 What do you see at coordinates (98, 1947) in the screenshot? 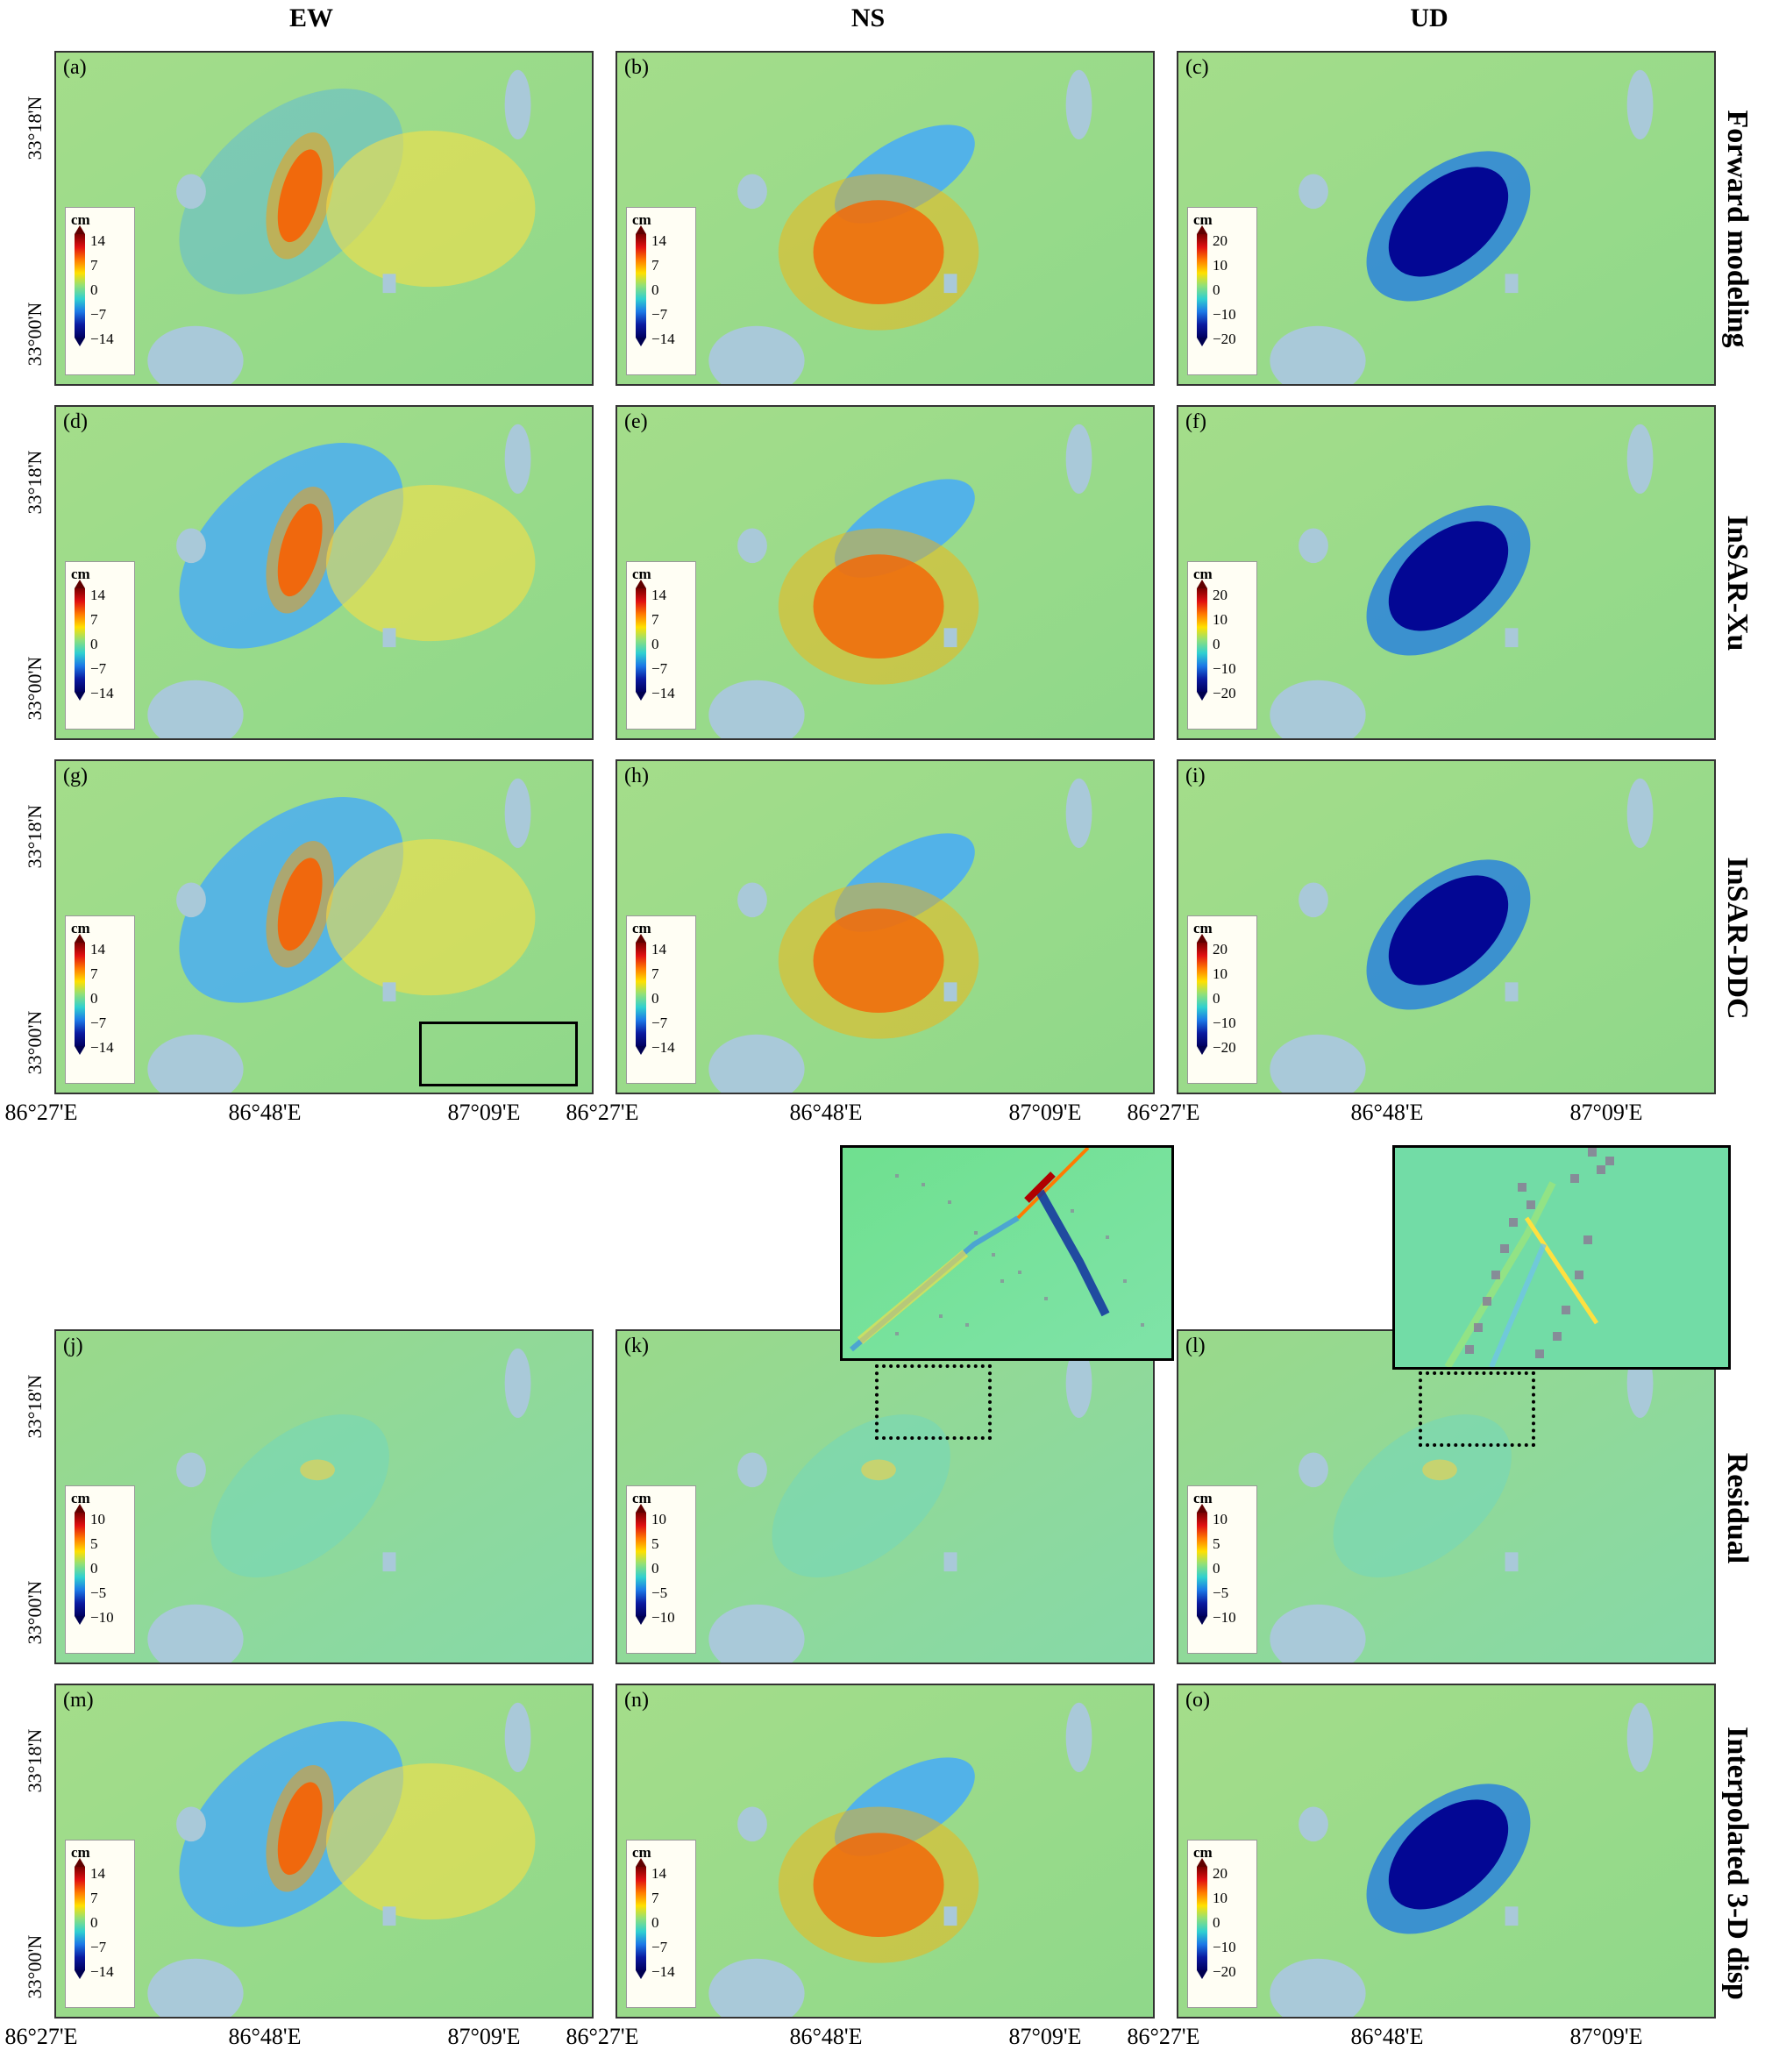
I see `legend-tick-label: −7` at bounding box center [98, 1947].